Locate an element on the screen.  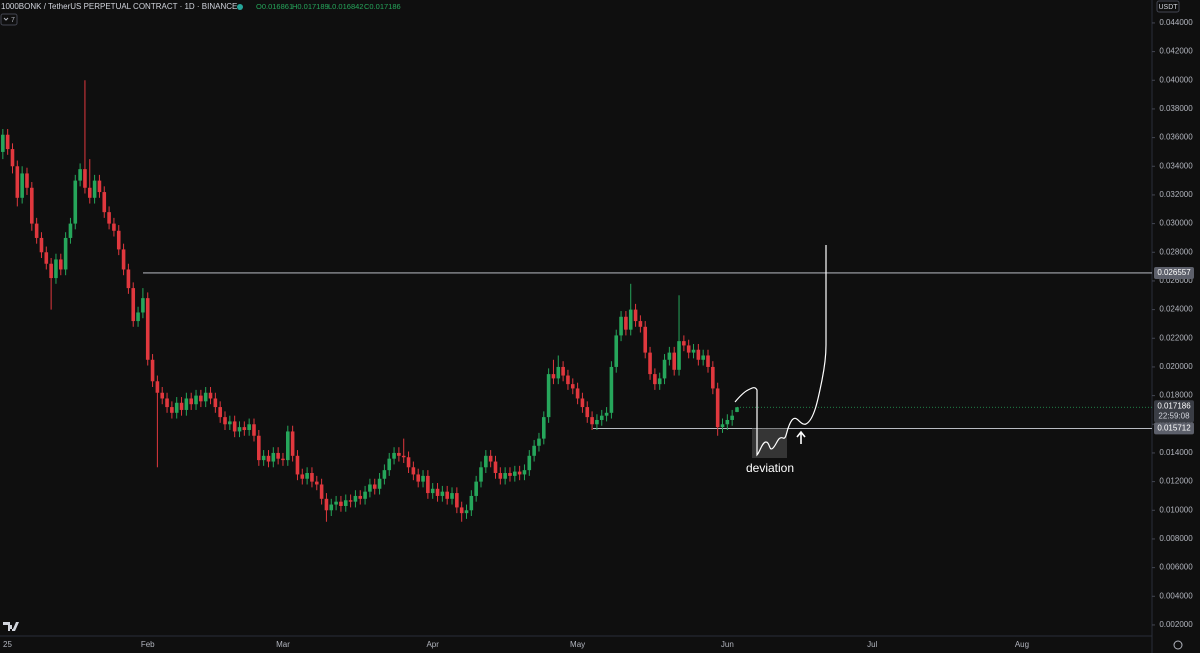
y-tick-label: 0.034000 is located at coordinates (1176, 165).